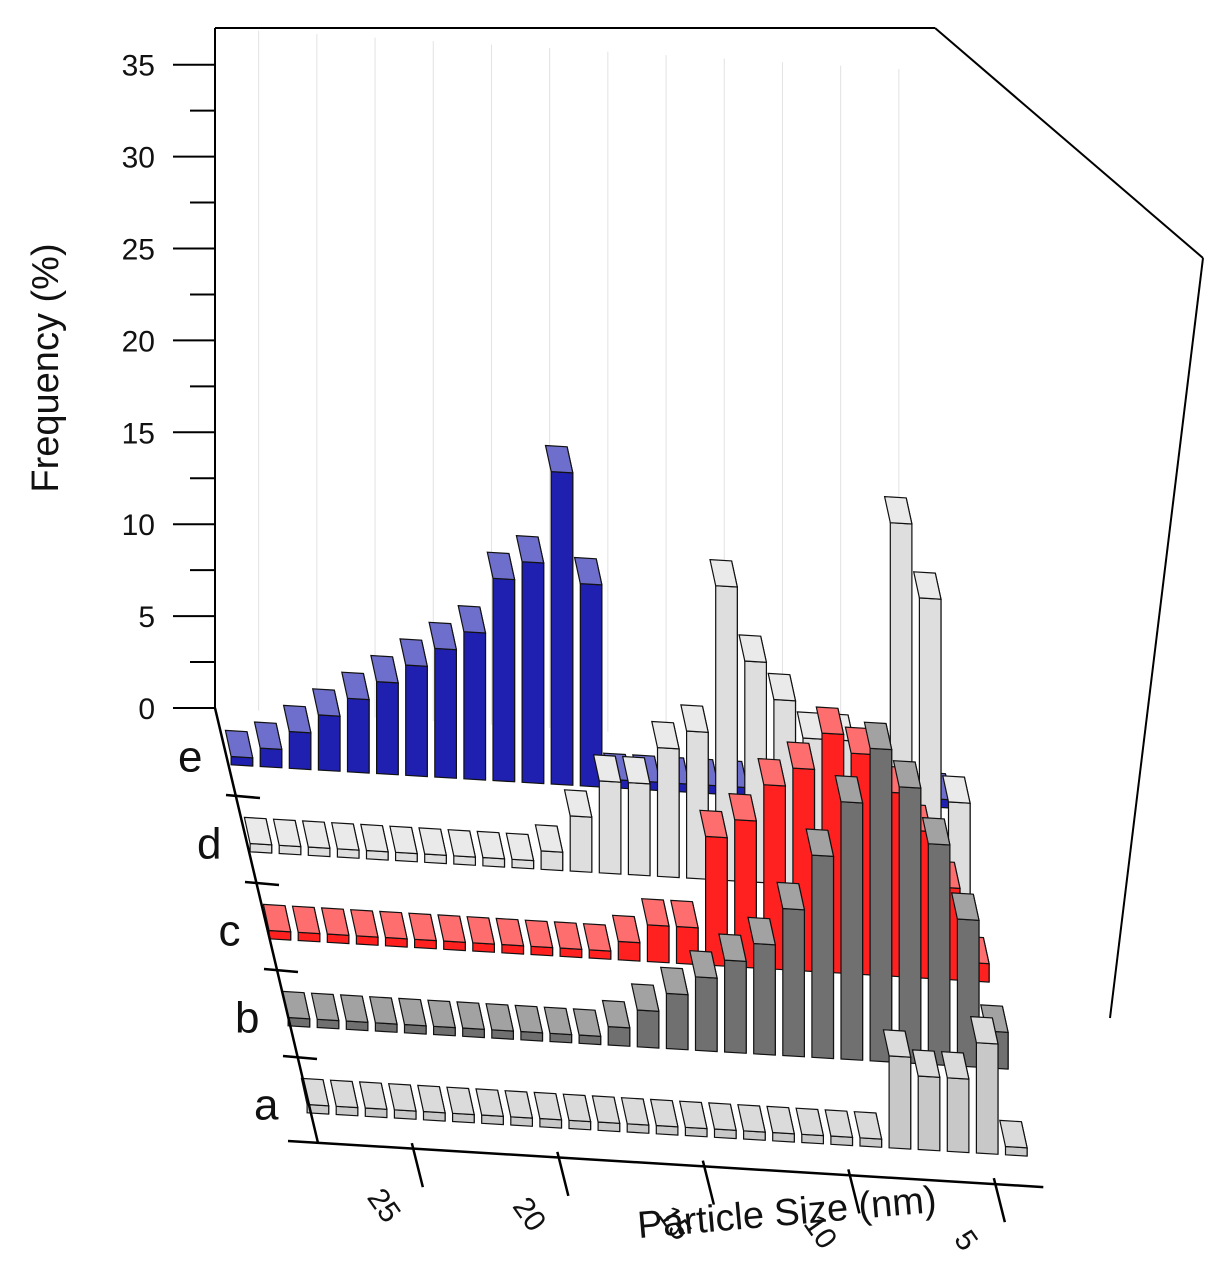 The image size is (1225, 1262). I want to click on bar-d-26nm, so click(316, 839).